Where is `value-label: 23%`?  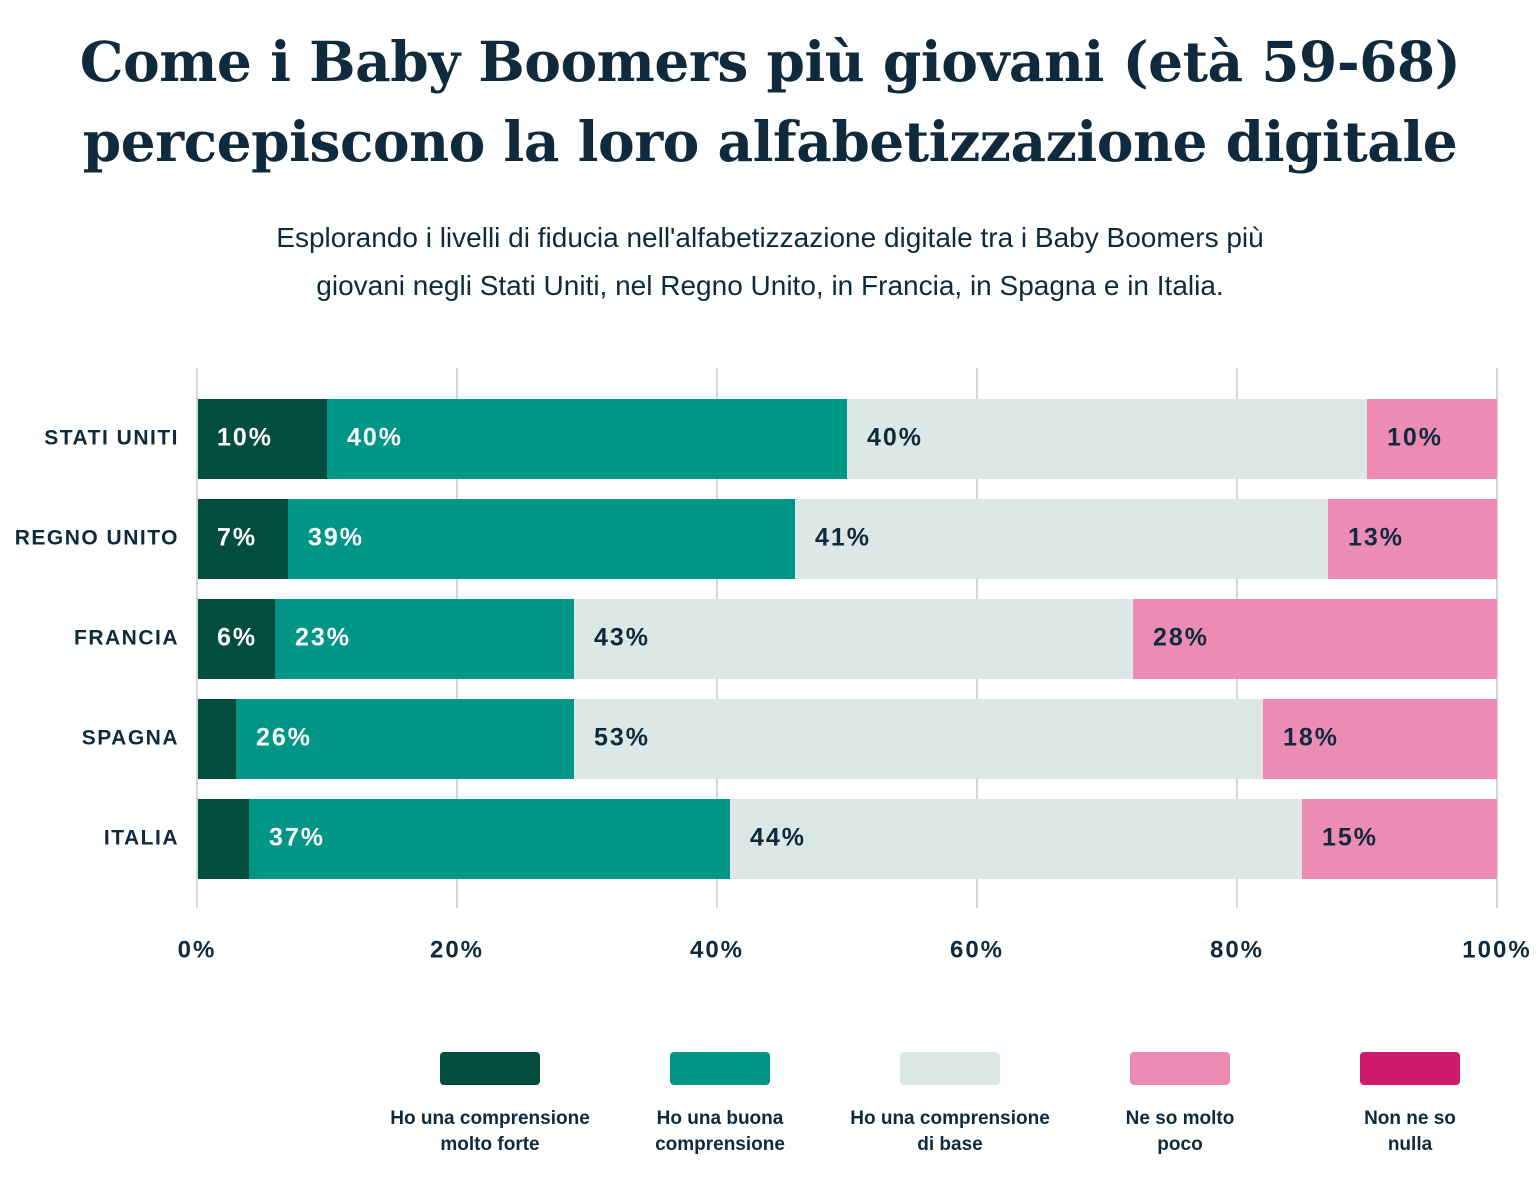 value-label: 23% is located at coordinates (323, 638).